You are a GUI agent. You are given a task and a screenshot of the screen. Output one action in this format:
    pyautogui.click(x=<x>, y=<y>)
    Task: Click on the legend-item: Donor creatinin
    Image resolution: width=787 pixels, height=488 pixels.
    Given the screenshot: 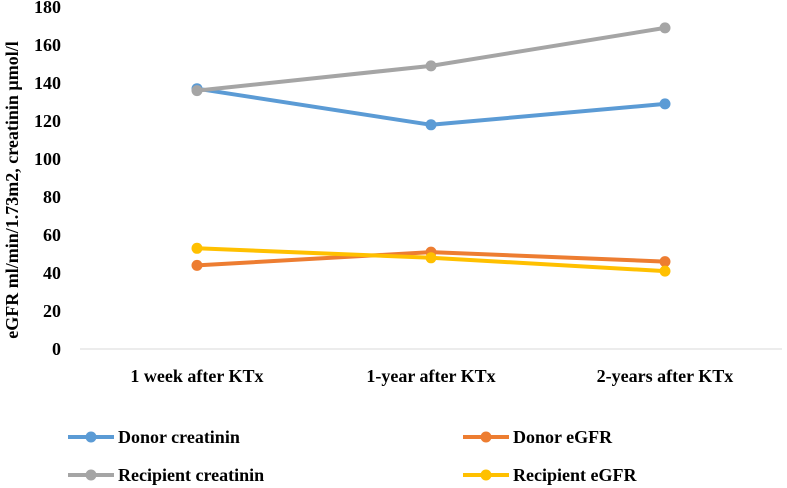 What is the action you would take?
    pyautogui.click(x=154, y=437)
    